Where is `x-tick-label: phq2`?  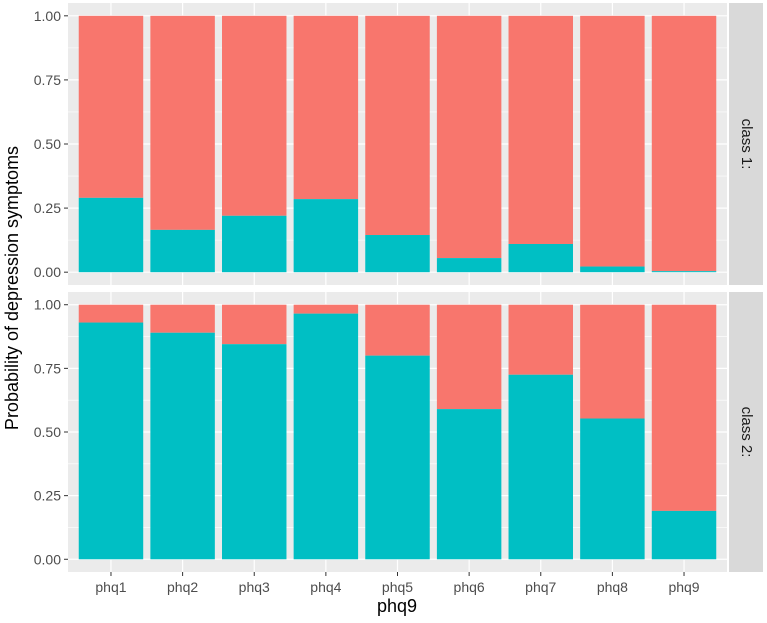 x-tick-label: phq2 is located at coordinates (182, 587).